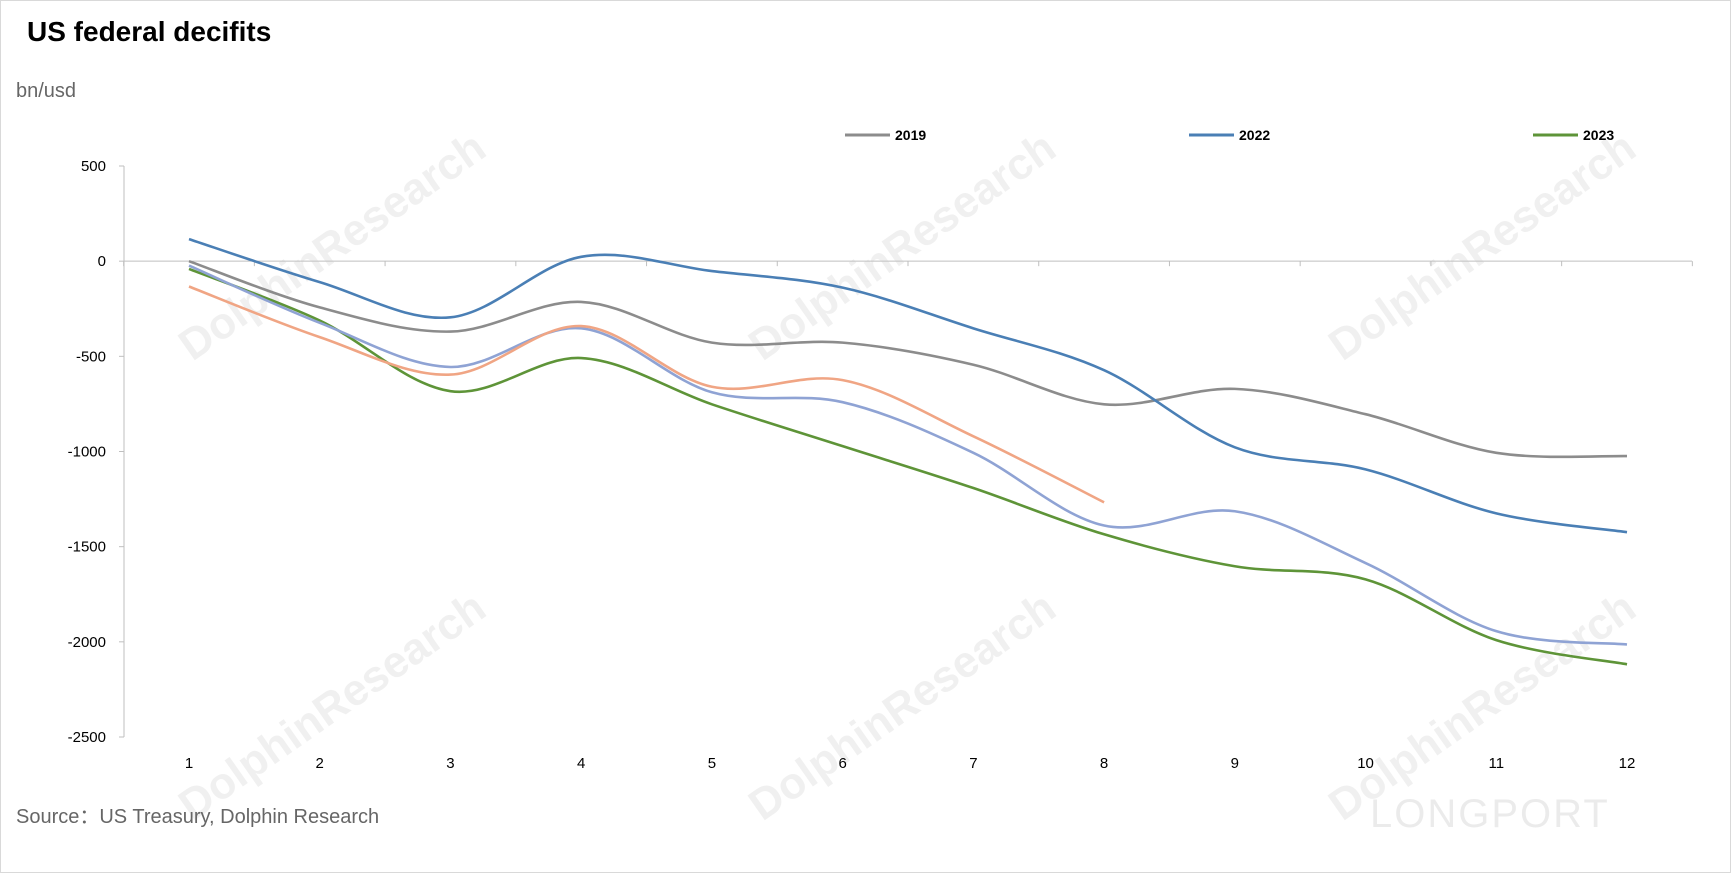  I want to click on legend-label-2023: 2023, so click(1598, 135).